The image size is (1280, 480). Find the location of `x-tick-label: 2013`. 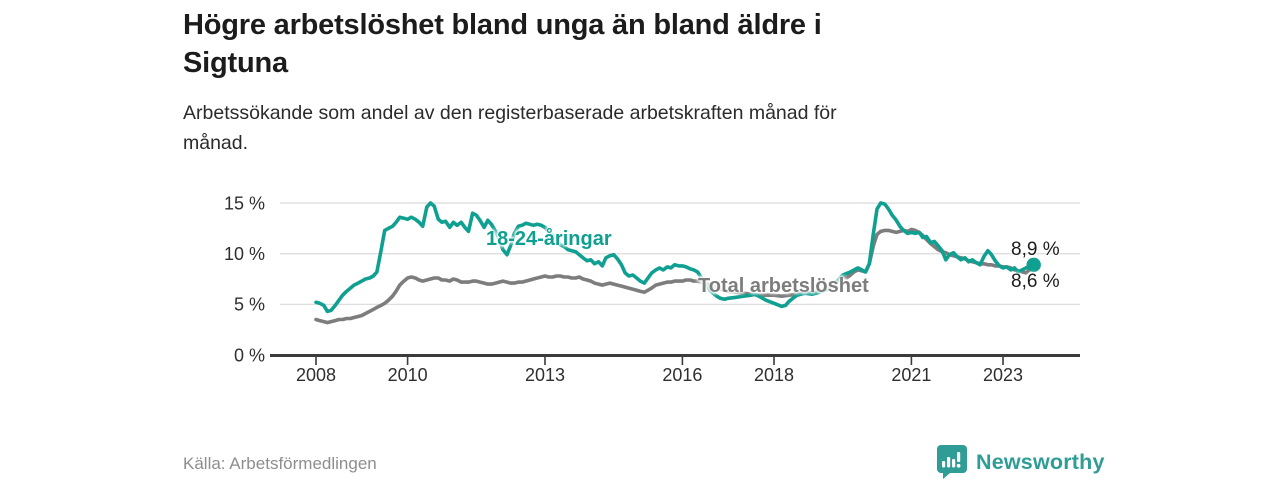

x-tick-label: 2013 is located at coordinates (545, 375).